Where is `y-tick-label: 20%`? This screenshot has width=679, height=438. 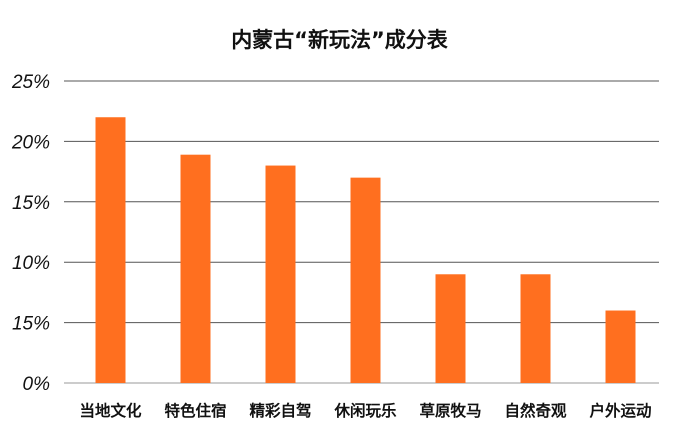
y-tick-label: 20% is located at coordinates (30, 142).